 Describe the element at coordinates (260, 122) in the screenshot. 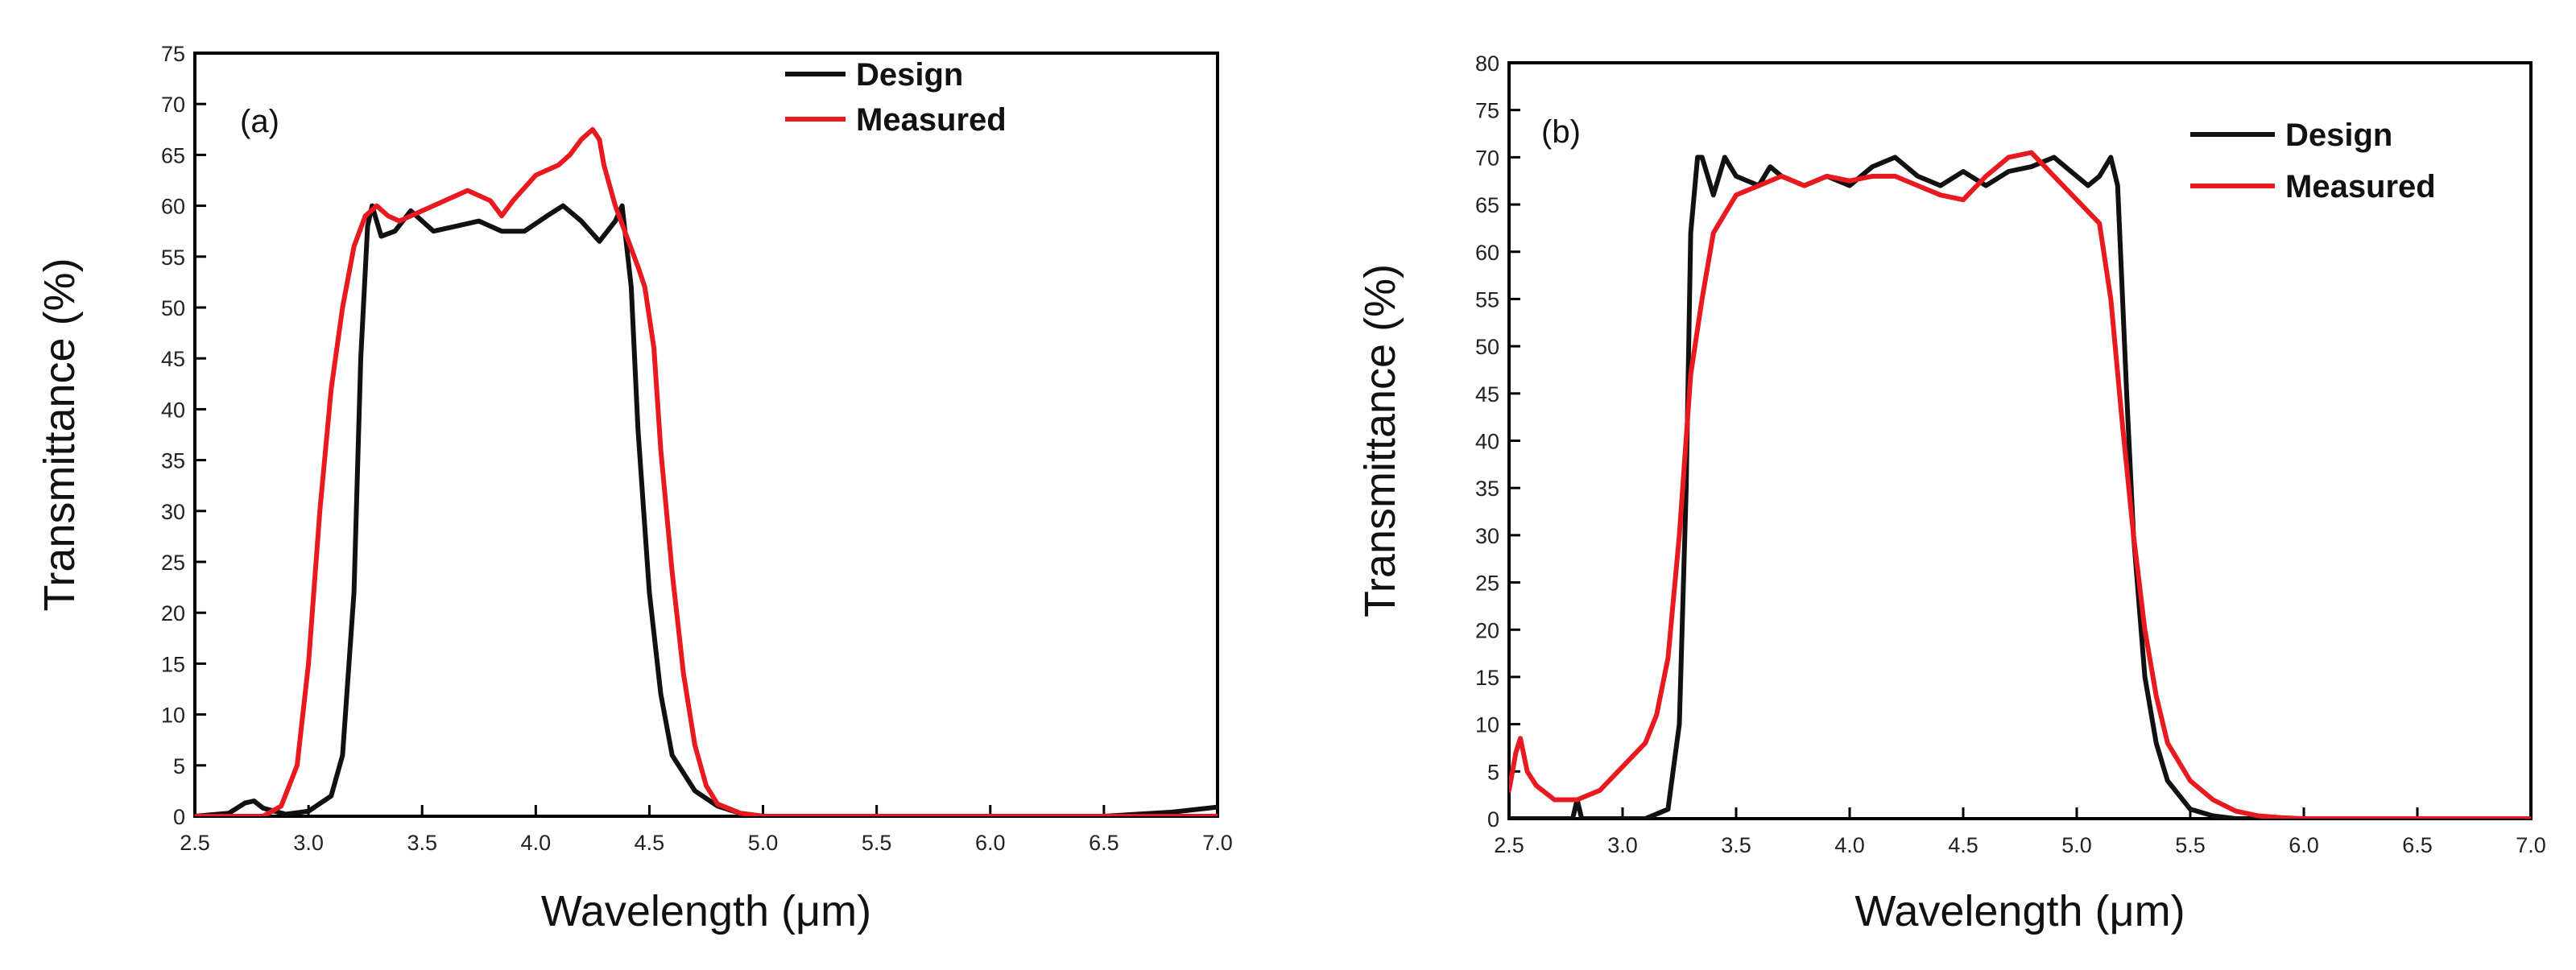

I see `panel-label: (a)` at that location.